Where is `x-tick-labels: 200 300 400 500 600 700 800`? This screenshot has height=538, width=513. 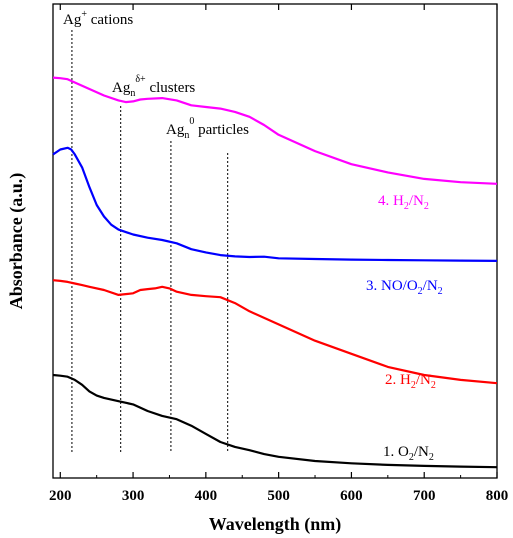 x-tick-labels: 200 300 400 500 600 700 800 is located at coordinates (278, 496).